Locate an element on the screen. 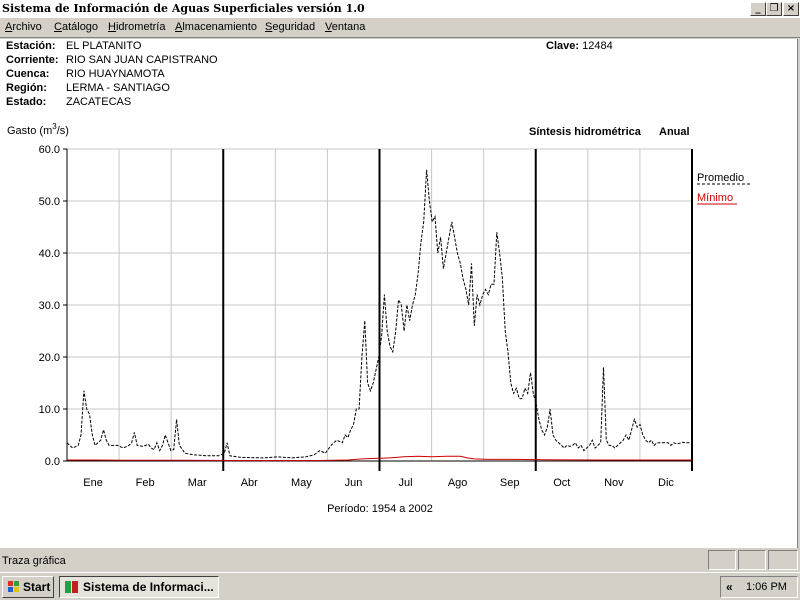 This screenshot has width=800, height=600. x-tick-label: Jun is located at coordinates (354, 483).